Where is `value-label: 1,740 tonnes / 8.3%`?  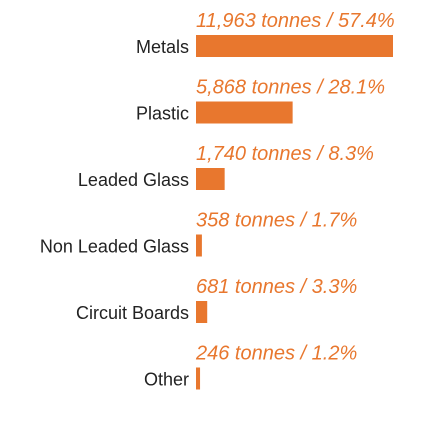 value-label: 1,740 tonnes / 8.3% is located at coordinates (285, 154).